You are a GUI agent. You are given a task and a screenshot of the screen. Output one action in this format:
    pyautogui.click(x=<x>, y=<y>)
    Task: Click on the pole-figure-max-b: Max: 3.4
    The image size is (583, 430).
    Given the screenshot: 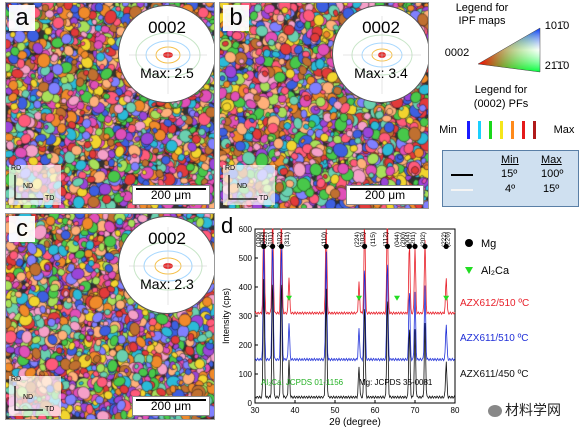 What is the action you would take?
    pyautogui.click(x=381, y=73)
    